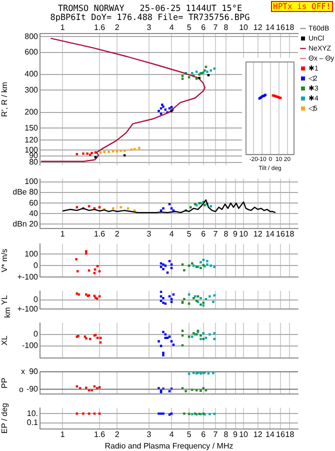 This screenshot has height=451, width=335. Describe the element at coordinates (34, 203) in the screenshot. I see `y-tick-label: 60` at that location.